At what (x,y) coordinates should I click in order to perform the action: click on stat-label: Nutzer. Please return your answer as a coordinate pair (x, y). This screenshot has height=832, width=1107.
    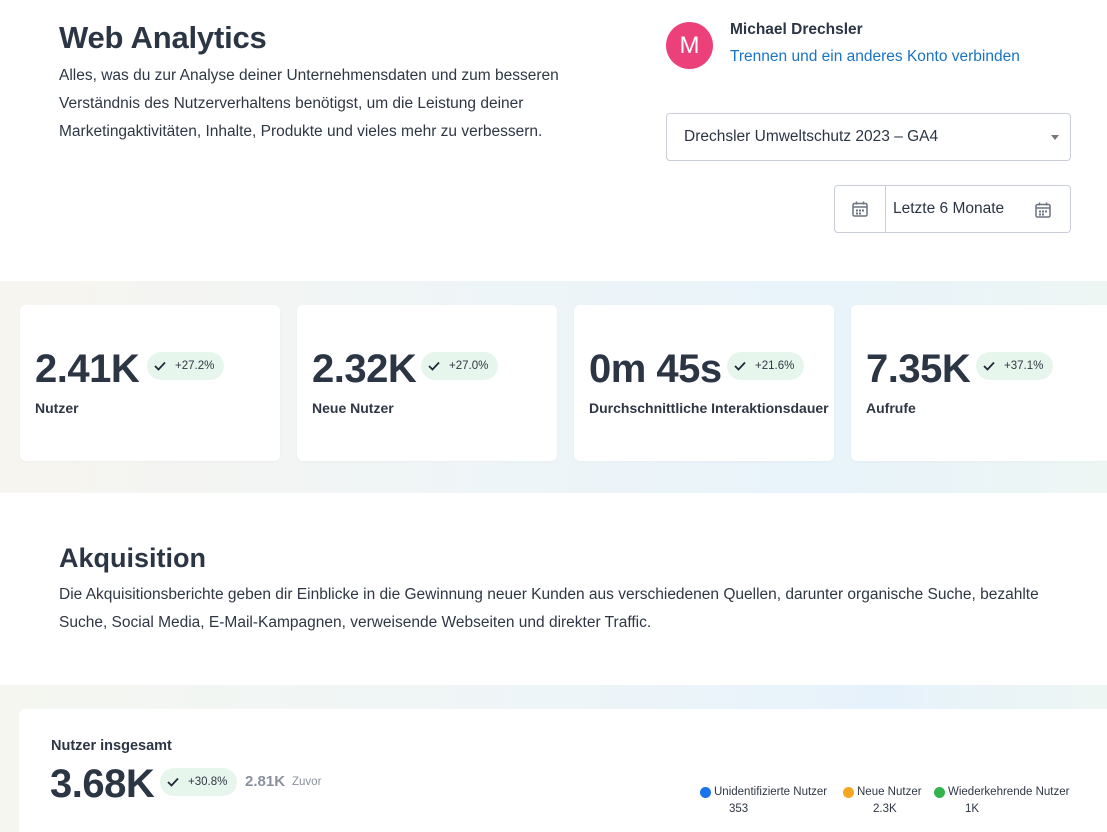
    Looking at the image, I should click on (57, 408).